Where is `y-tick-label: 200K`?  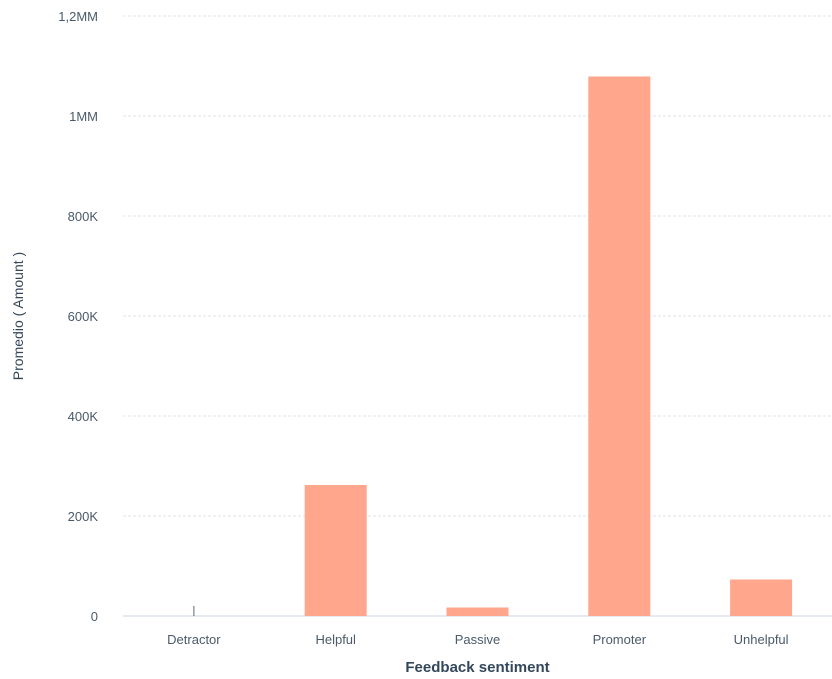 y-tick-label: 200K is located at coordinates (83, 516).